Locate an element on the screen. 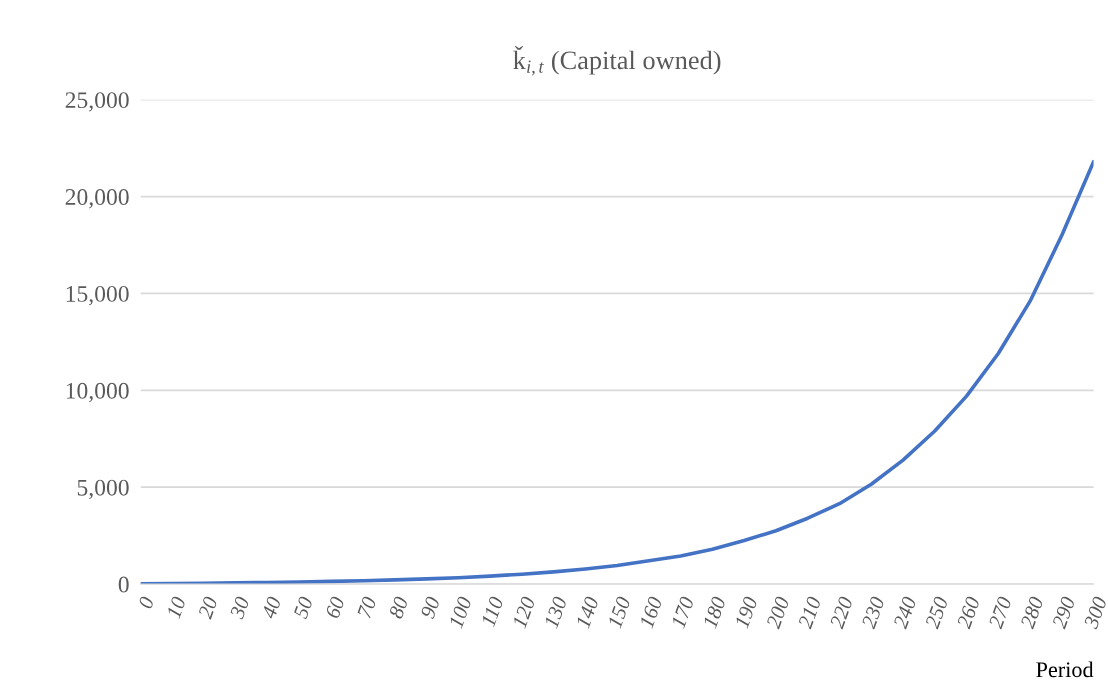 The height and width of the screenshot is (697, 1108). x-tick-label: 60 is located at coordinates (335, 607).